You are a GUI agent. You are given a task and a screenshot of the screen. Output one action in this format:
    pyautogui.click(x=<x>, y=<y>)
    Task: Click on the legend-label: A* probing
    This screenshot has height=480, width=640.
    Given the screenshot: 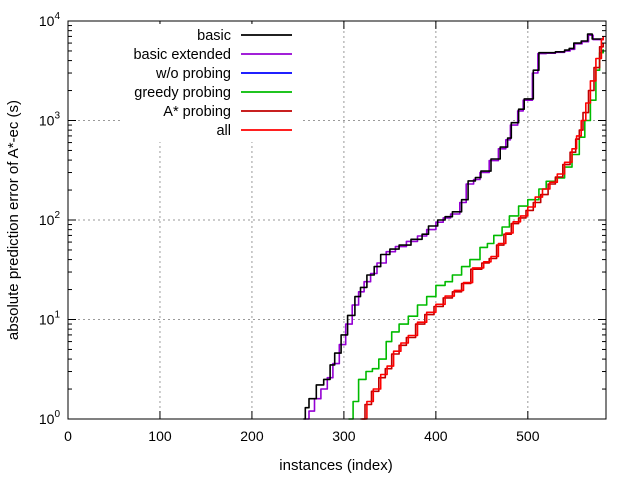 What is the action you would take?
    pyautogui.click(x=197, y=112)
    